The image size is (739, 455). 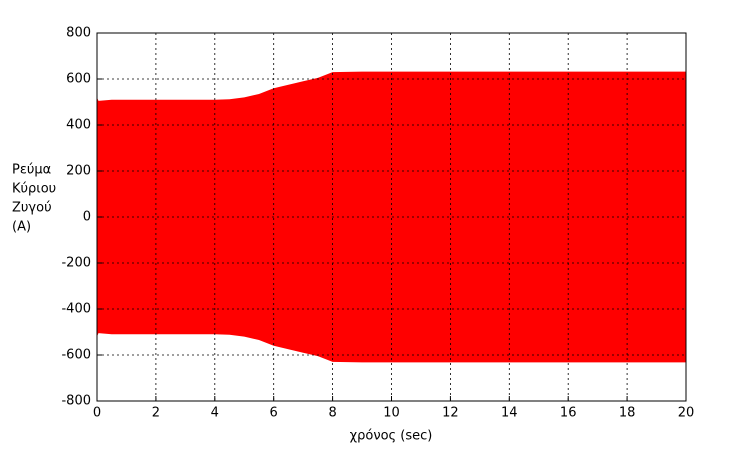 I want to click on y-tick-label: 200, so click(x=78, y=171).